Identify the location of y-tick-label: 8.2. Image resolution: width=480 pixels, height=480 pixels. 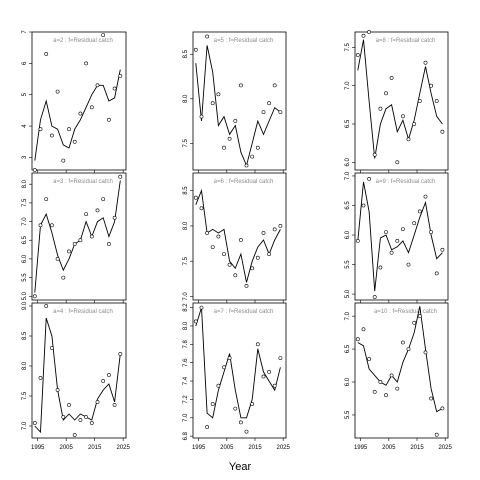
(186, 307).